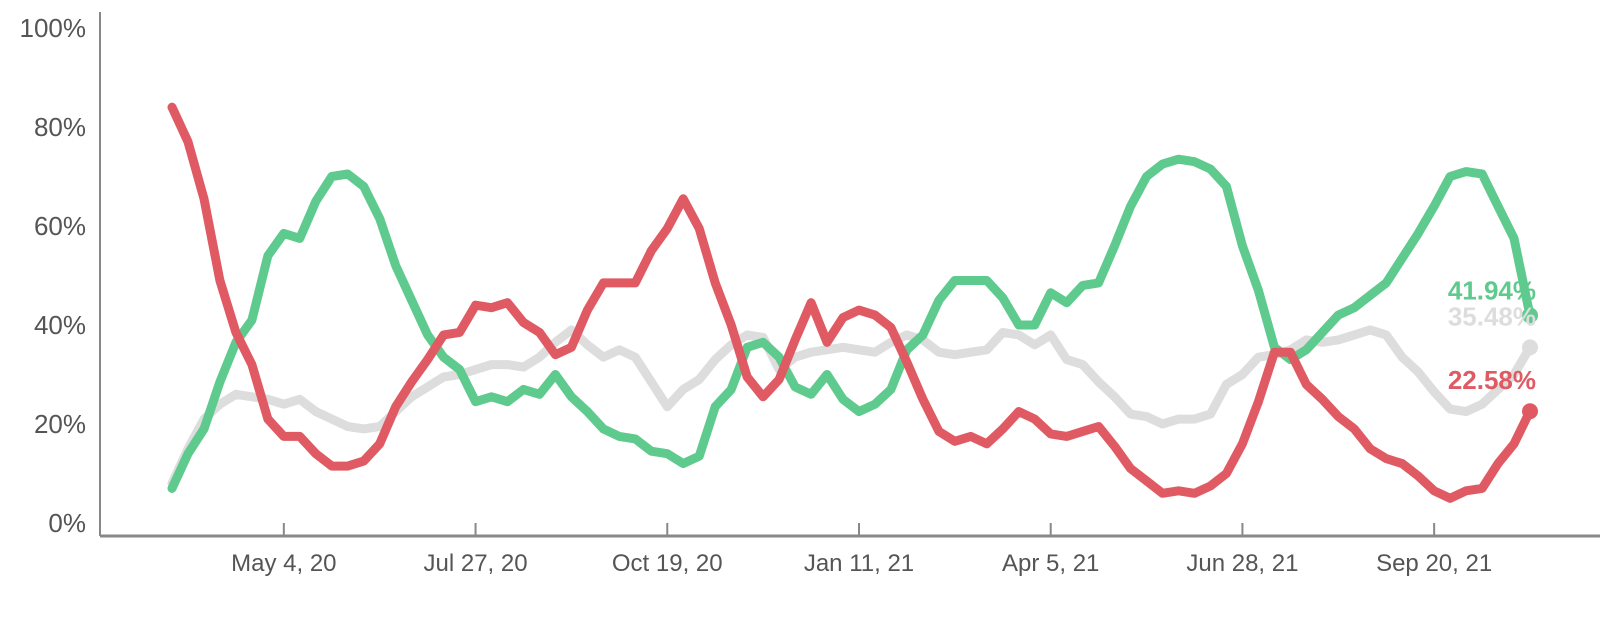 The height and width of the screenshot is (628, 1614). I want to click on y-tick-label: 20%, so click(60, 424).